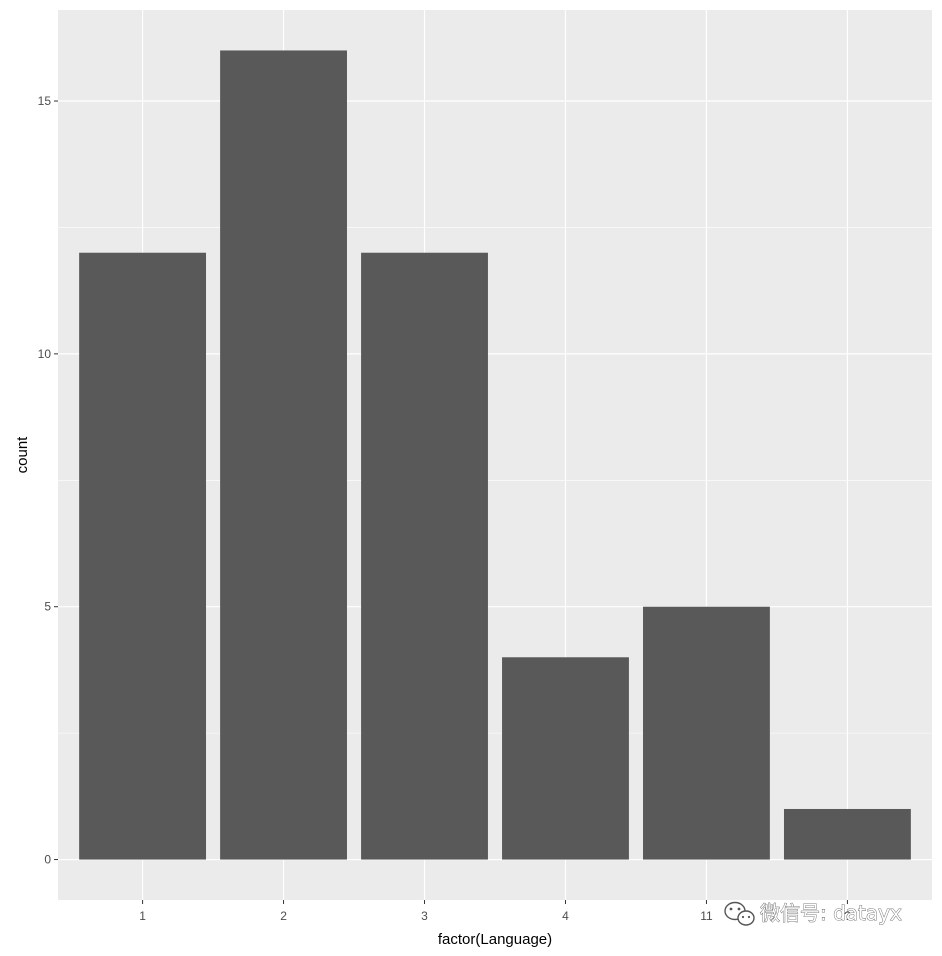 The width and height of the screenshot is (942, 956). I want to click on y-tick-label: 5, so click(47, 607).